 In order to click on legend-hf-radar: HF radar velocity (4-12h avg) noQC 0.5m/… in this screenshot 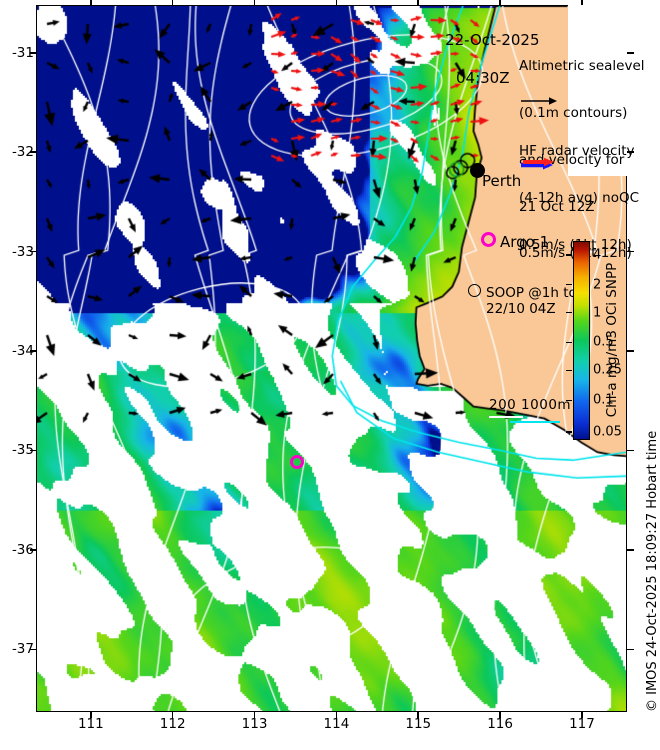, I will do `click(579, 199)`.